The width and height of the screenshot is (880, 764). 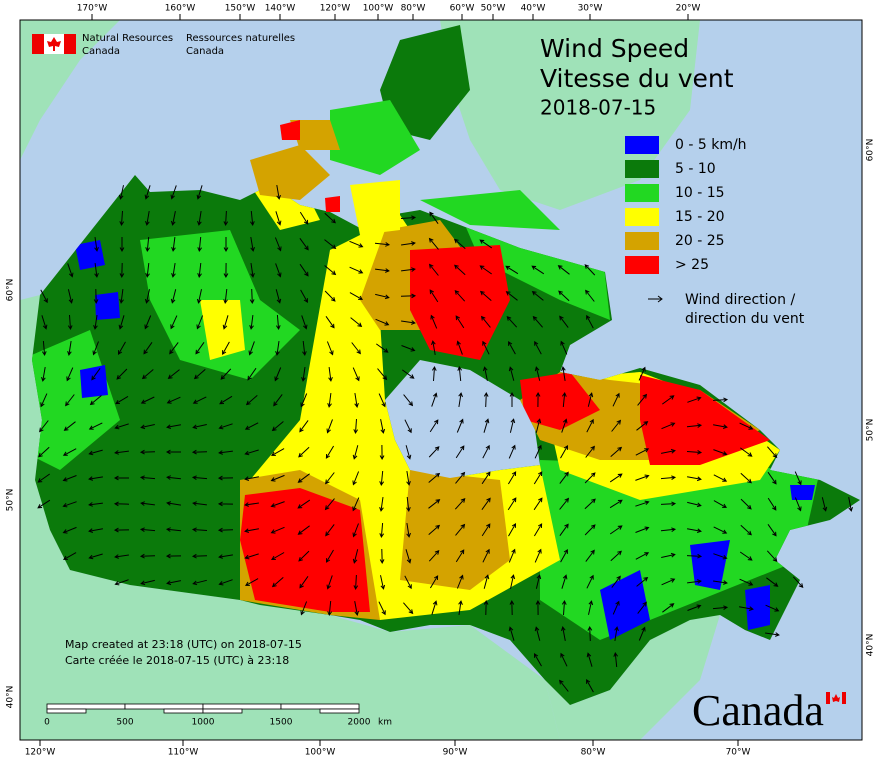 I want to click on legend-label: 0 - 5 km/h, so click(x=711, y=145).